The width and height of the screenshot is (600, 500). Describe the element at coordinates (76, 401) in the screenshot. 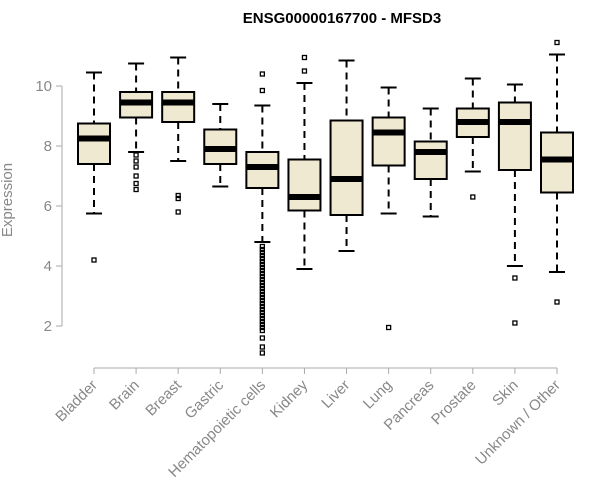

I see `x-category-label: Bladder` at that location.